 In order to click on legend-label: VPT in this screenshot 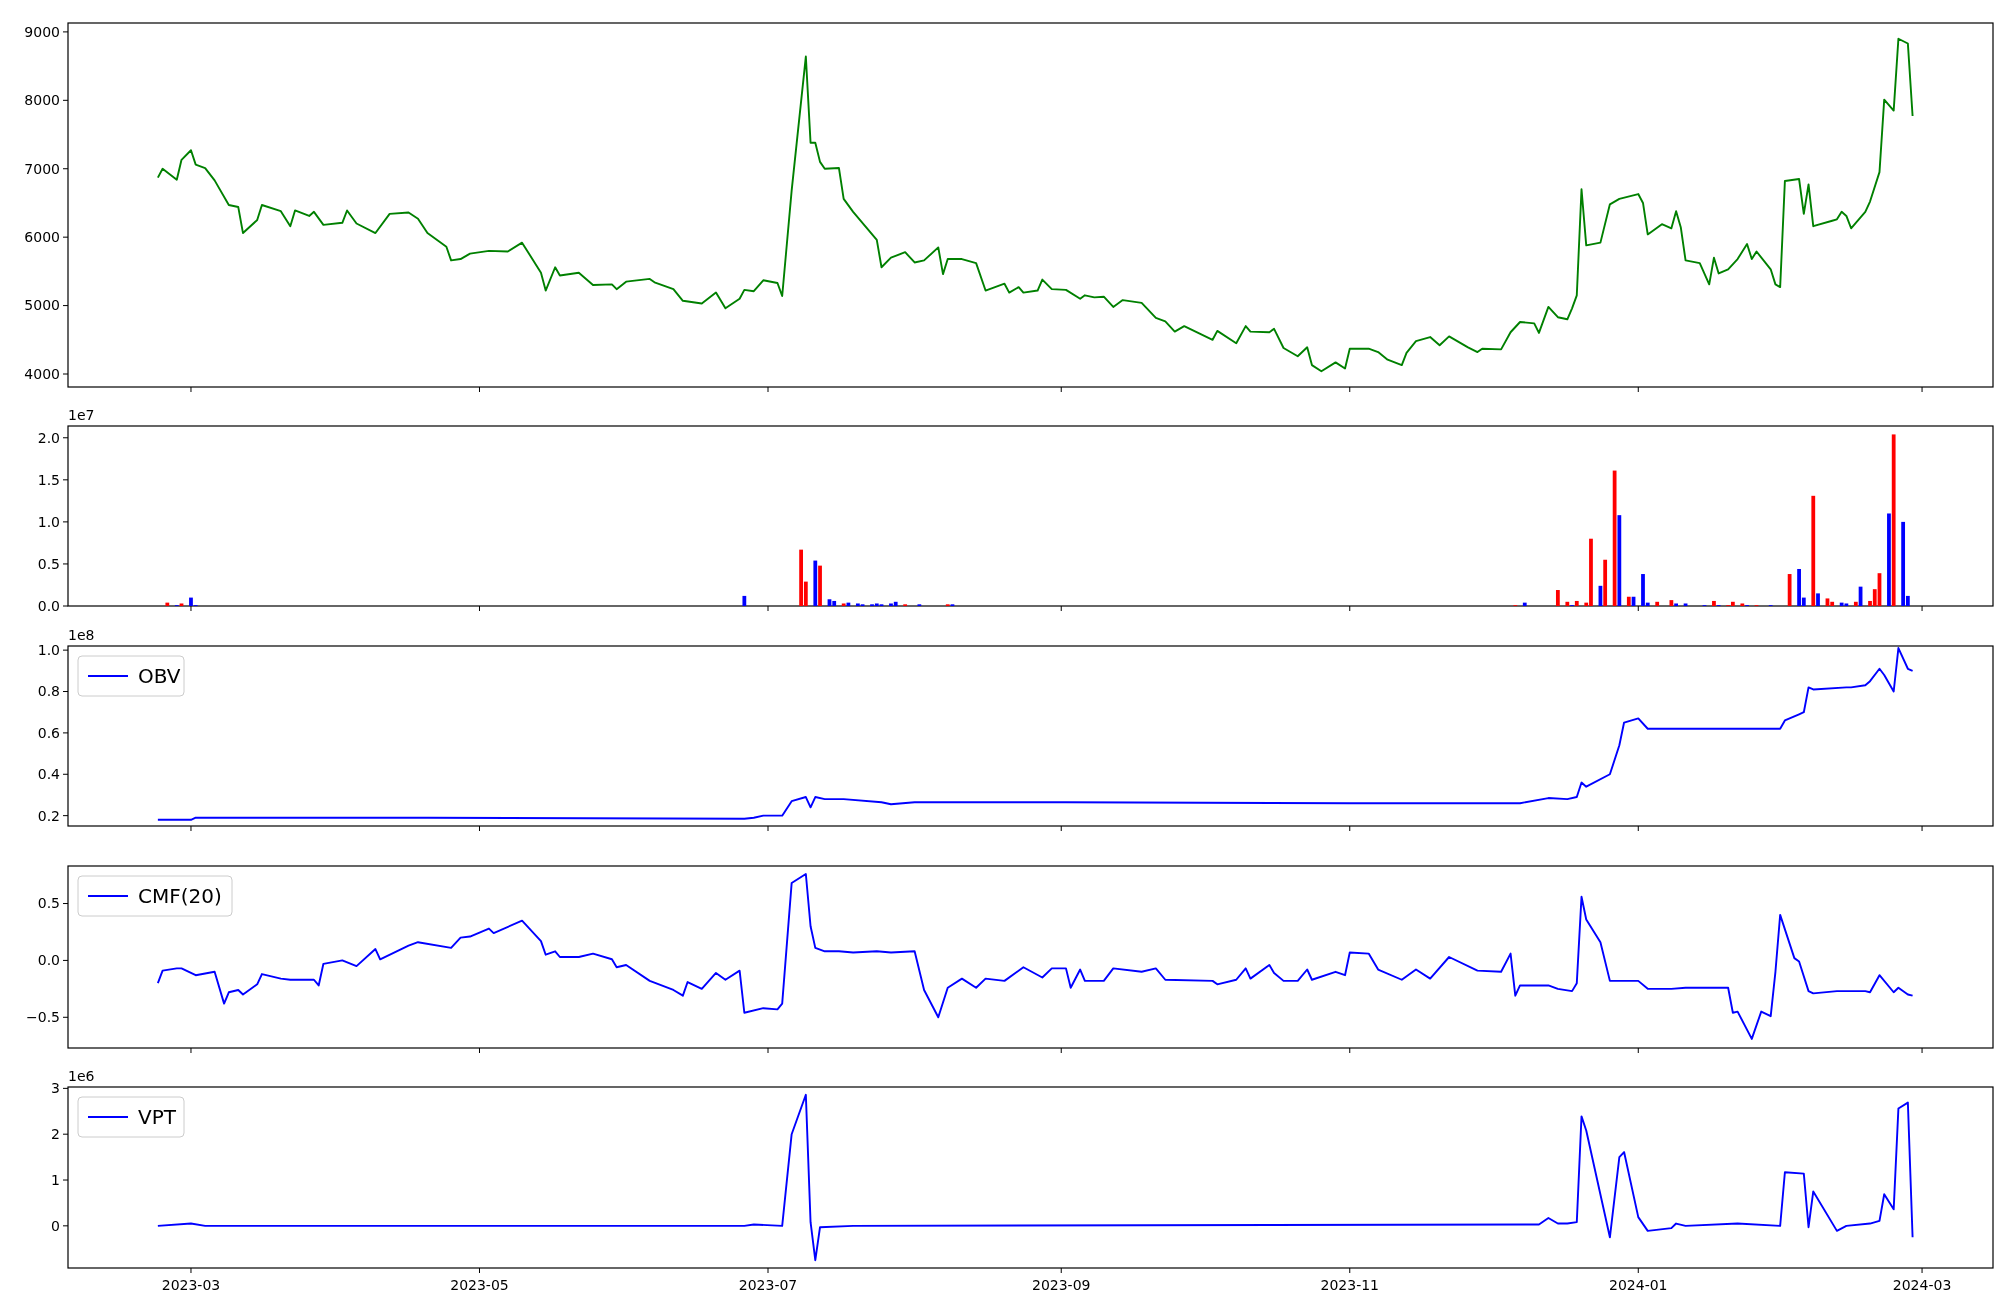, I will do `click(157, 1117)`.